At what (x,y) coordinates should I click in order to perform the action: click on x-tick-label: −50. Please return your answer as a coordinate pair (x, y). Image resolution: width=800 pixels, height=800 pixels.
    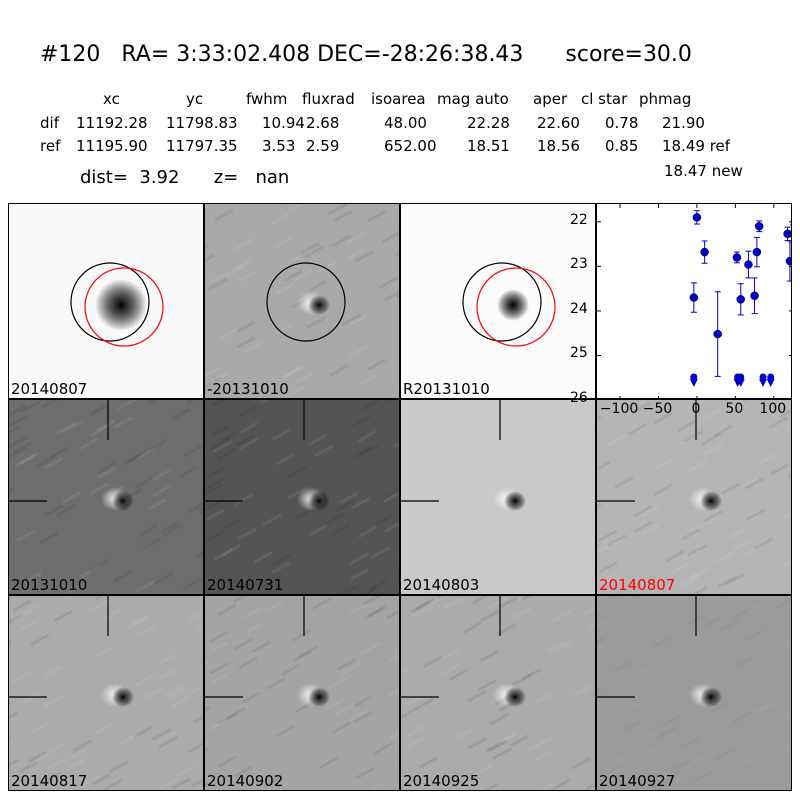
    Looking at the image, I should click on (657, 409).